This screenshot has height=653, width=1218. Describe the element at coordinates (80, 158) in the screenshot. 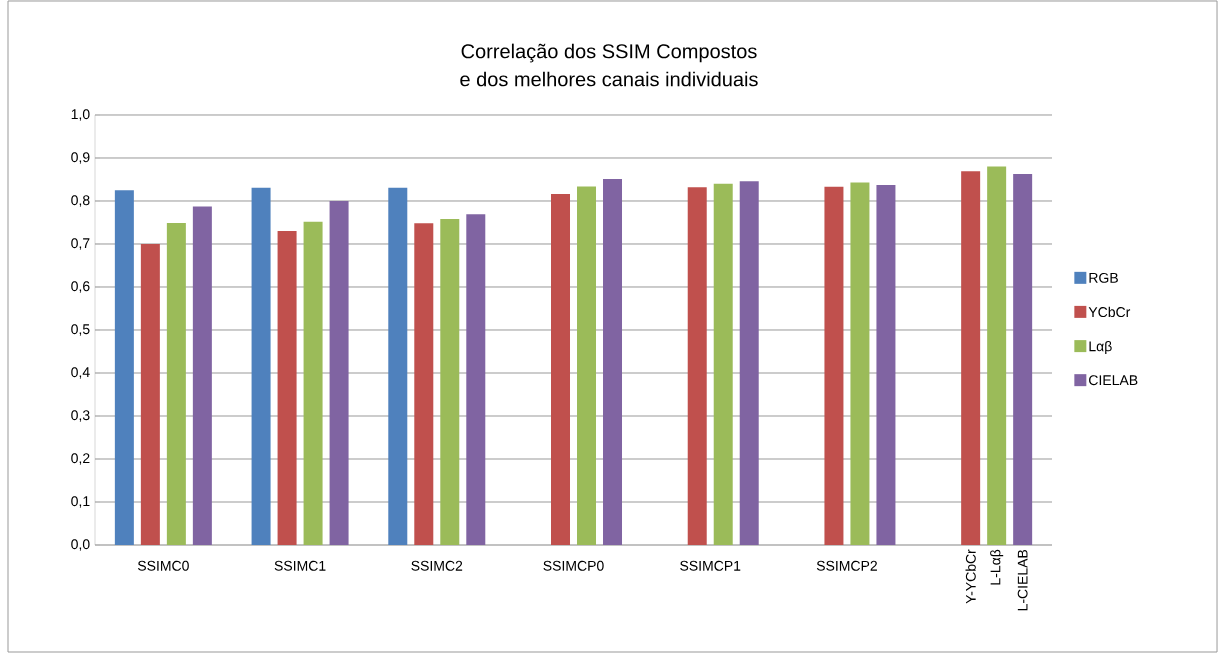

I see `y-tick-label: 0,9` at that location.